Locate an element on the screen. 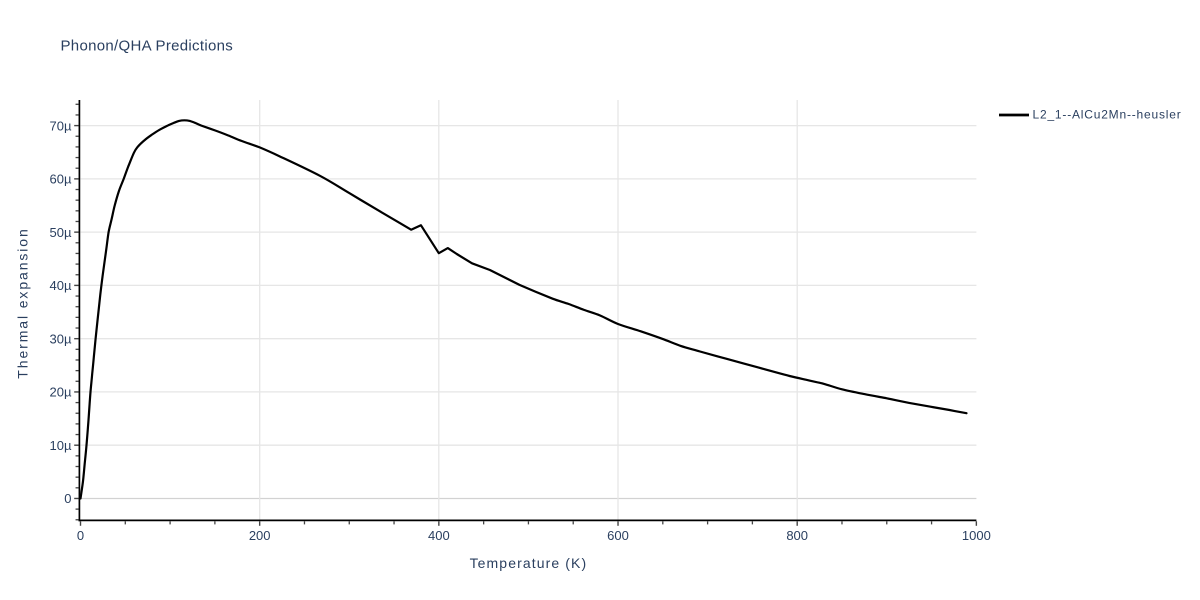  svg-text: 70µ is located at coordinates (61, 125).